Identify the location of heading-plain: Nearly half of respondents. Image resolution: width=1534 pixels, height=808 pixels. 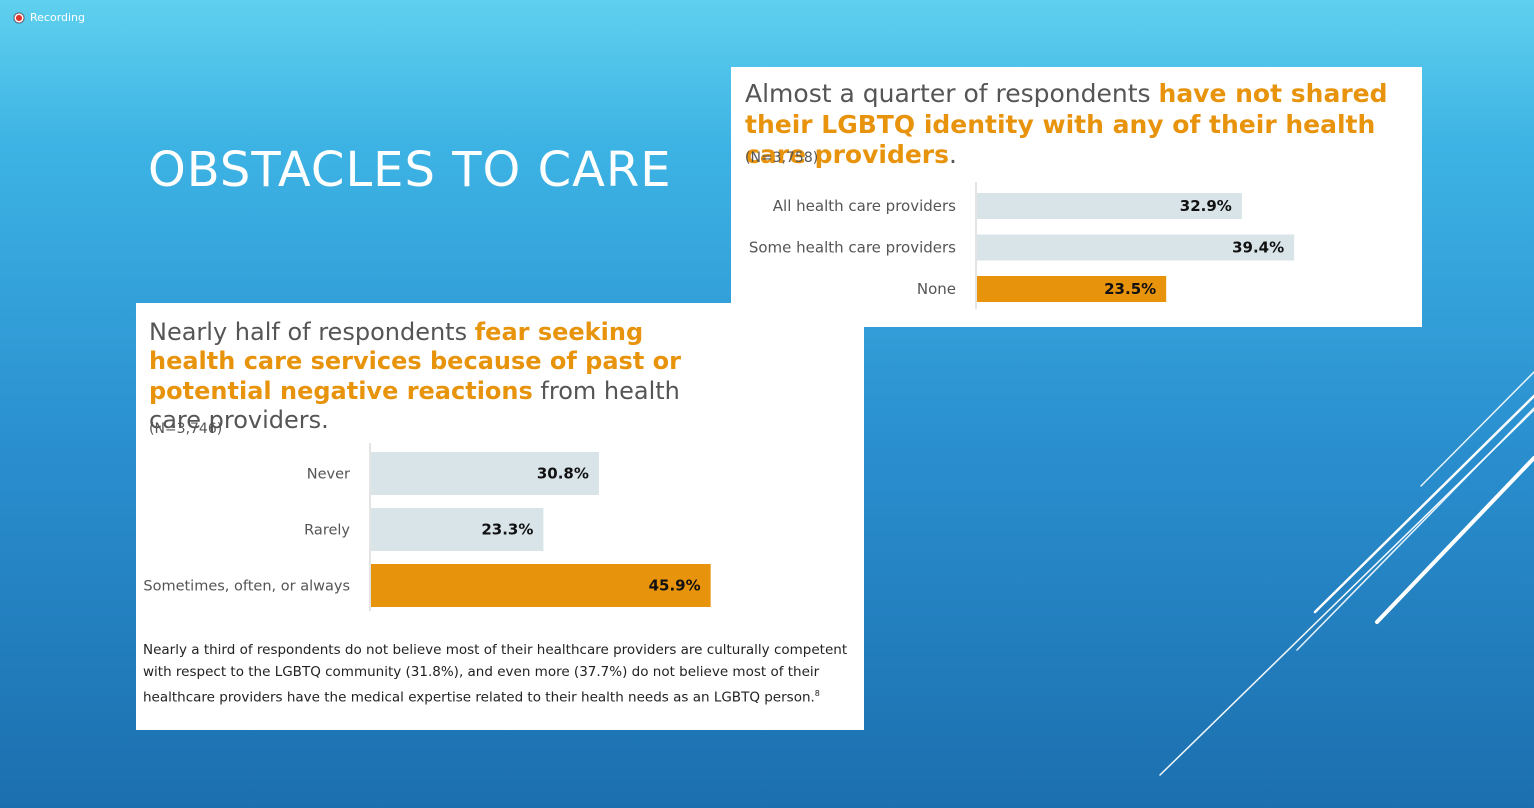
(312, 332).